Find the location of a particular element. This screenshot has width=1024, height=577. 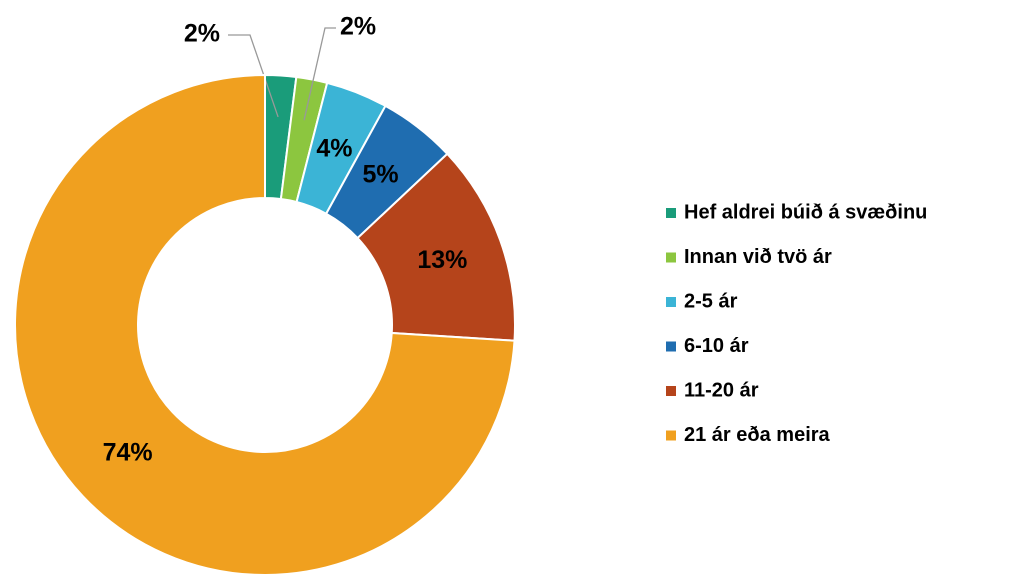

legend-label: Hef aldrei búið á svæðinu is located at coordinates (805, 212).